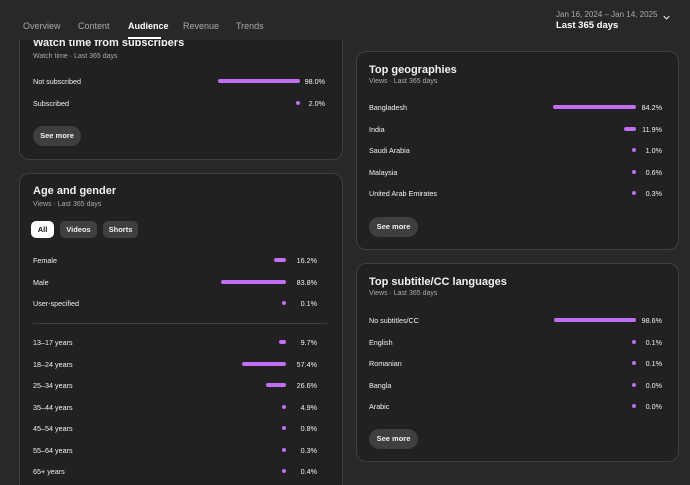 The height and width of the screenshot is (485, 690). What do you see at coordinates (403, 293) in the screenshot?
I see `subtitles-card-subtitle: Views · Last 365 days` at bounding box center [403, 293].